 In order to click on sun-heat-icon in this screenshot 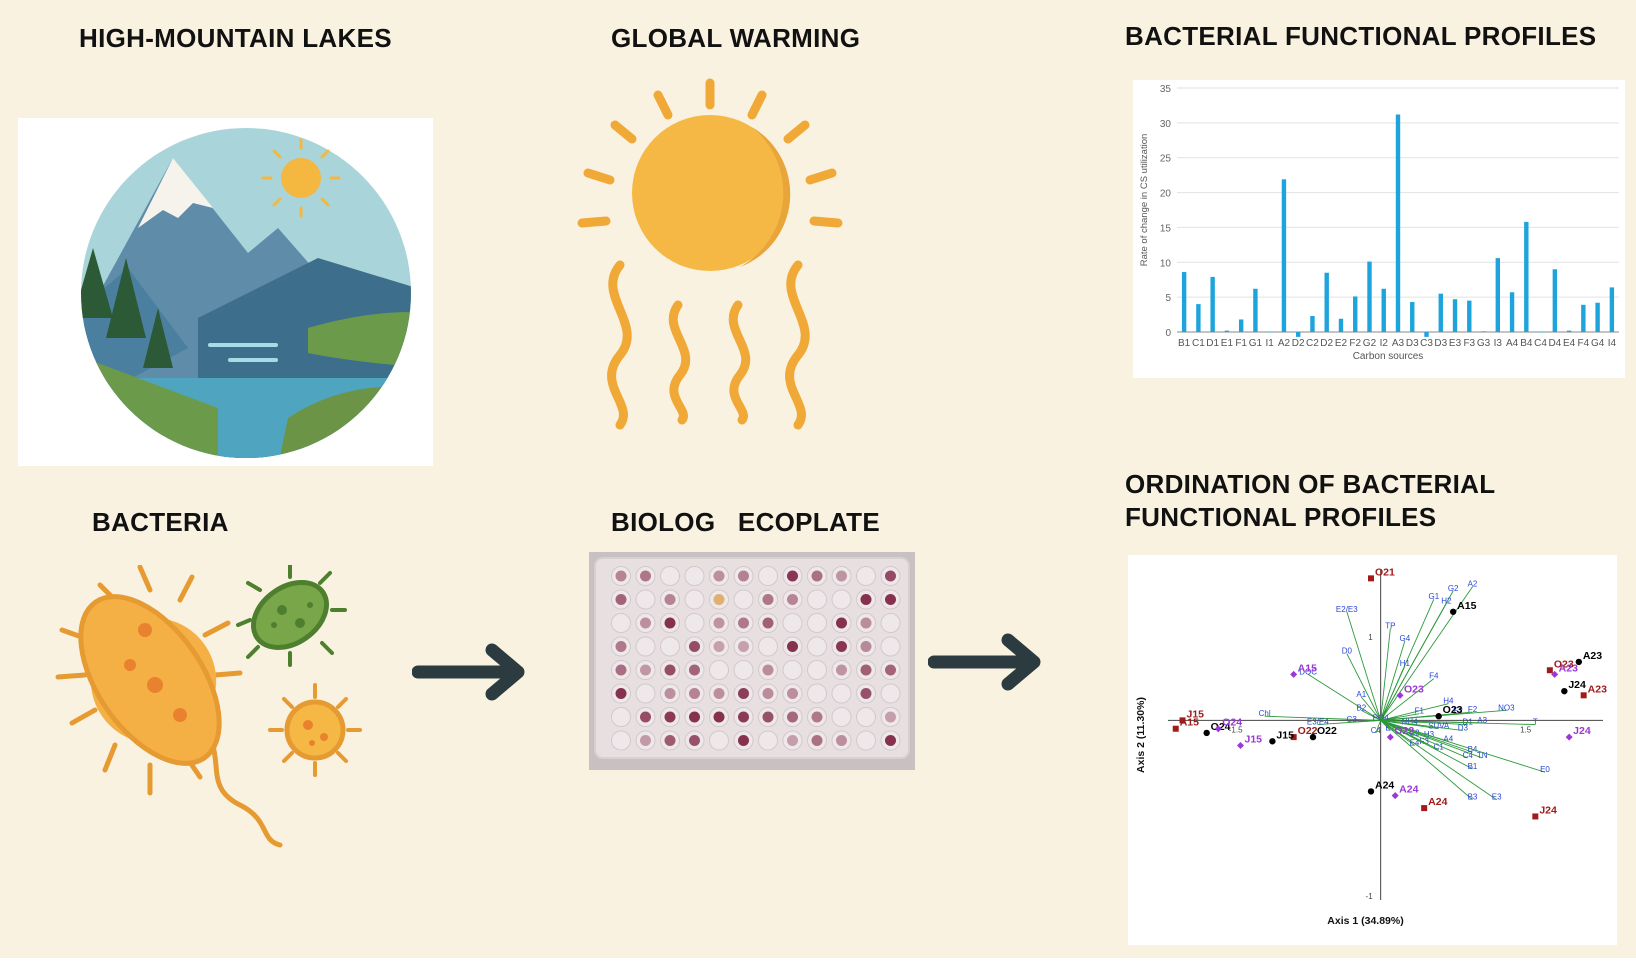, I will do `click(710, 260)`.